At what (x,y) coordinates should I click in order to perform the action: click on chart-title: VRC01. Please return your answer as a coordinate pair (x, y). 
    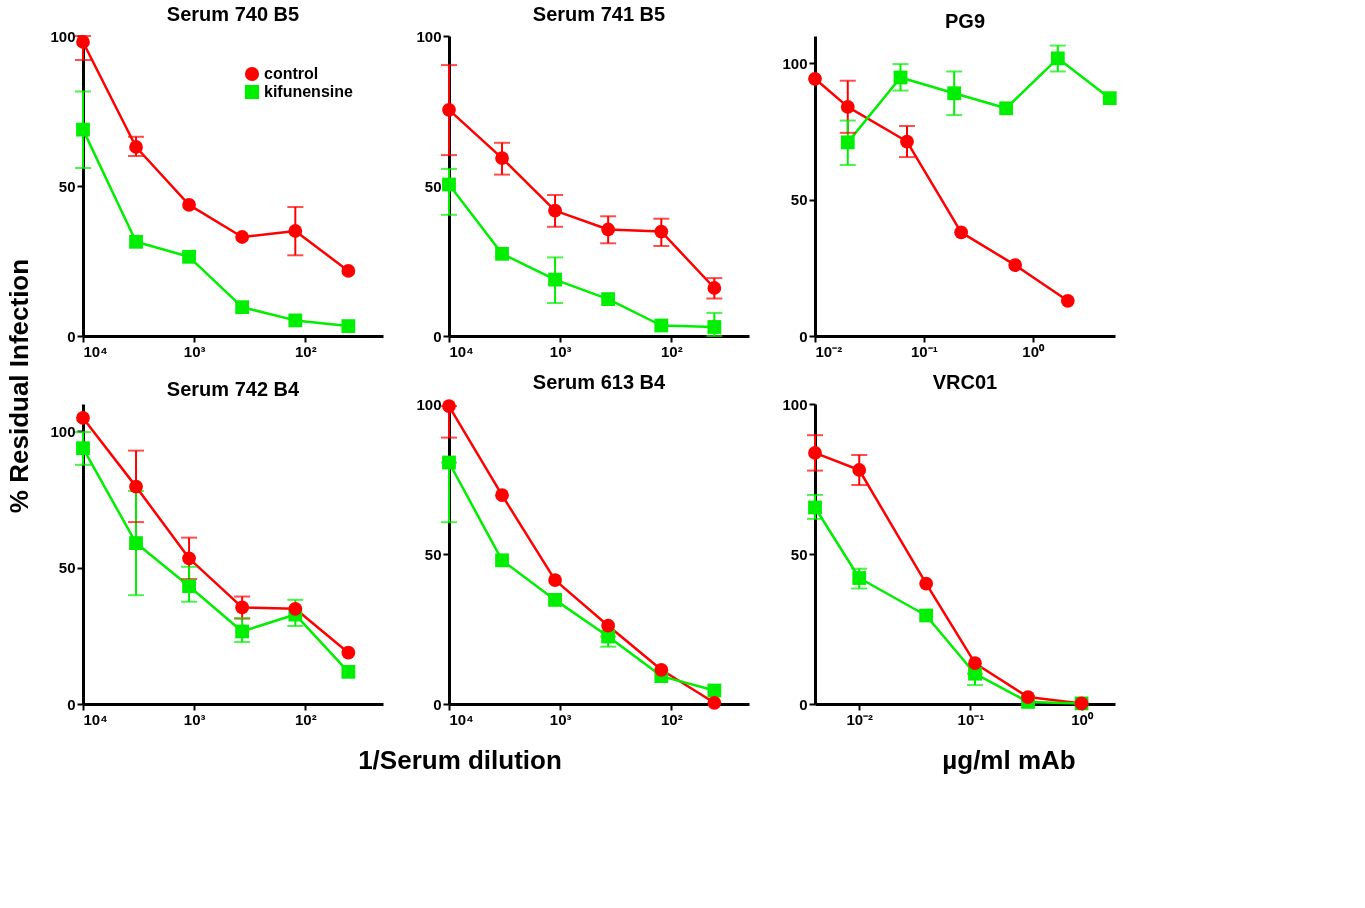
    Looking at the image, I should click on (965, 382).